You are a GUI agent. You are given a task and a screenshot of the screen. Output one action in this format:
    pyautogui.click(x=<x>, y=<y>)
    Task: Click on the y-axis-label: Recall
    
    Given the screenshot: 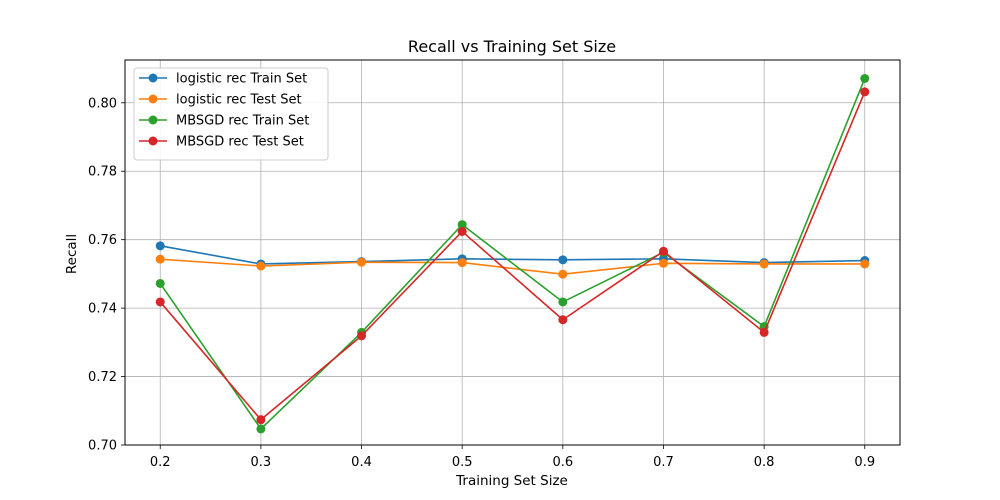 What is the action you would take?
    pyautogui.click(x=72, y=254)
    